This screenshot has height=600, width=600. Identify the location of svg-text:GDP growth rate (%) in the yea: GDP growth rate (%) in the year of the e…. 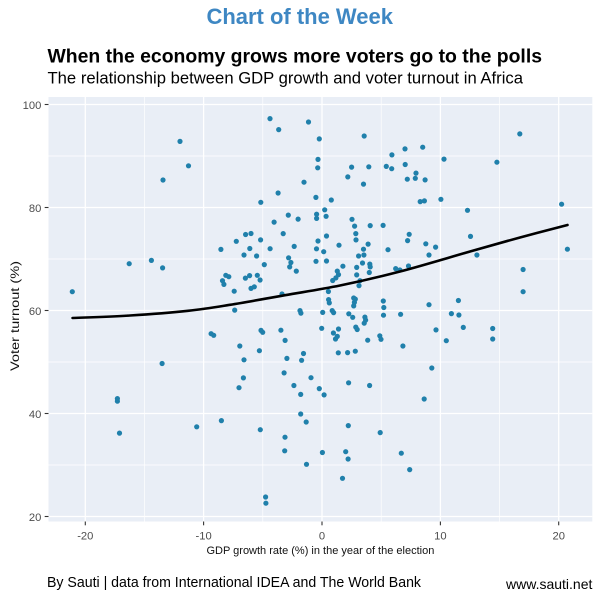
(320, 551).